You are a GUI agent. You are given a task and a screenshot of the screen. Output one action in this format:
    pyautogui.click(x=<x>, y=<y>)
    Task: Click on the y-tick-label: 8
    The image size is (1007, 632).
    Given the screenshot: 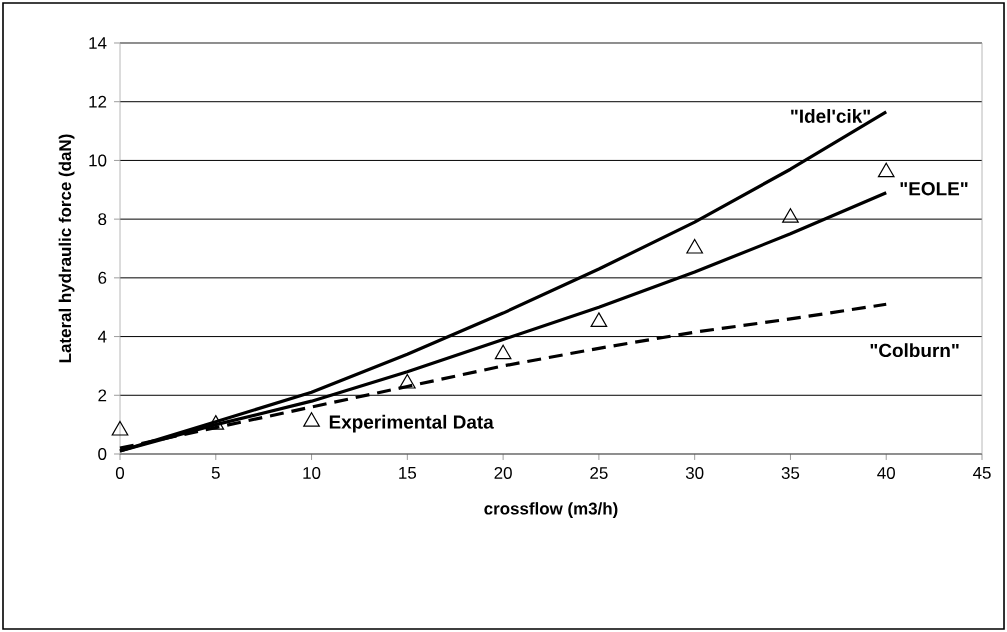 What is the action you would take?
    pyautogui.click(x=102, y=219)
    